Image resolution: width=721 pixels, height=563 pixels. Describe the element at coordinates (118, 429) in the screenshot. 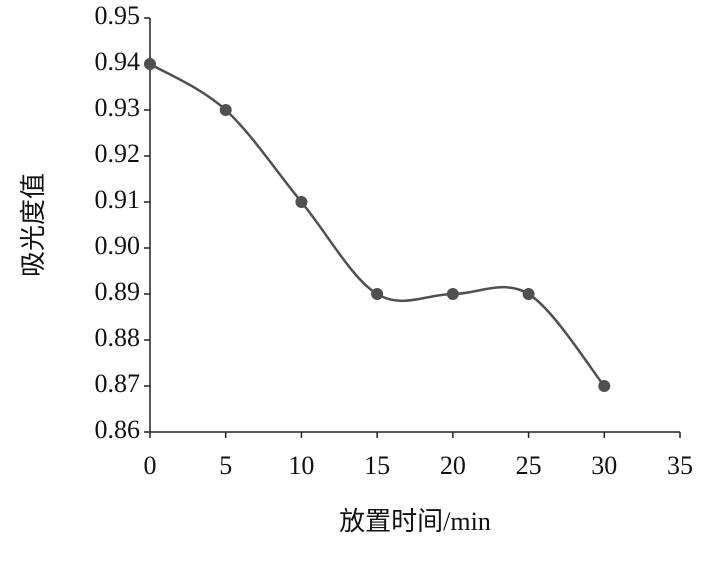

I see `y-tick-label: 0.86` at that location.